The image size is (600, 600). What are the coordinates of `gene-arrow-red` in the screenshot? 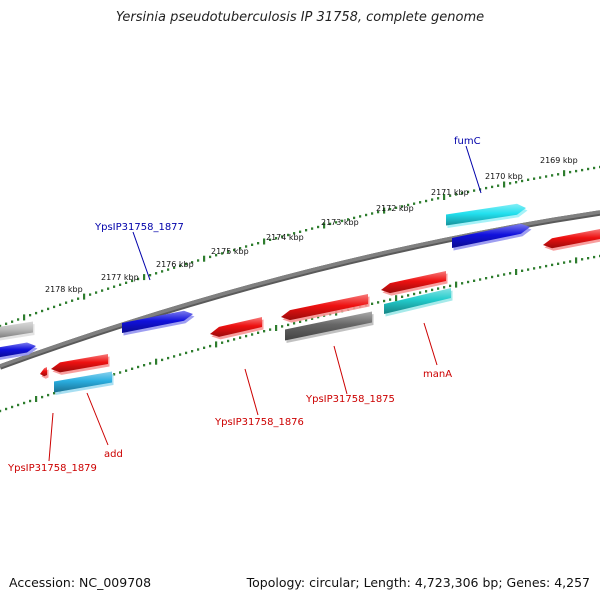 It's located at (571, 239).